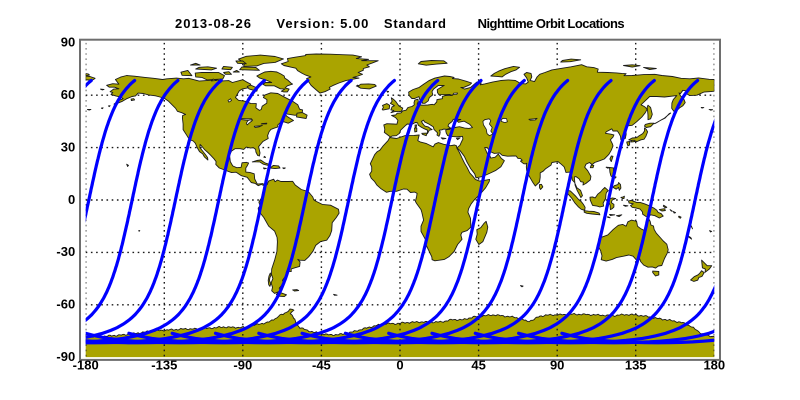  I want to click on svg-text: -135, so click(164, 364).